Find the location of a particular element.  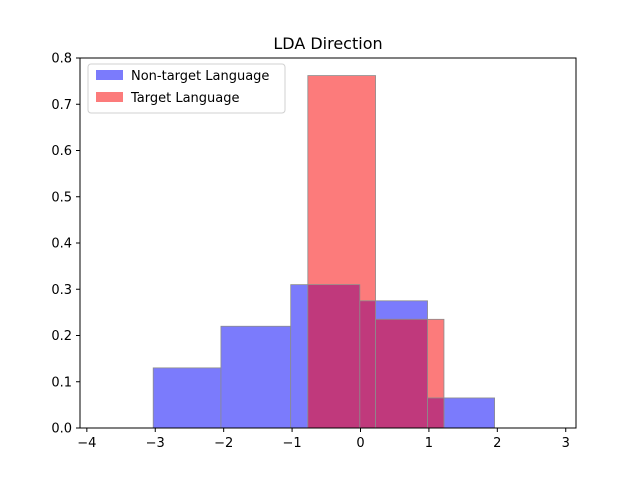

overlap-t0-n3 is located at coordinates (367, 364).